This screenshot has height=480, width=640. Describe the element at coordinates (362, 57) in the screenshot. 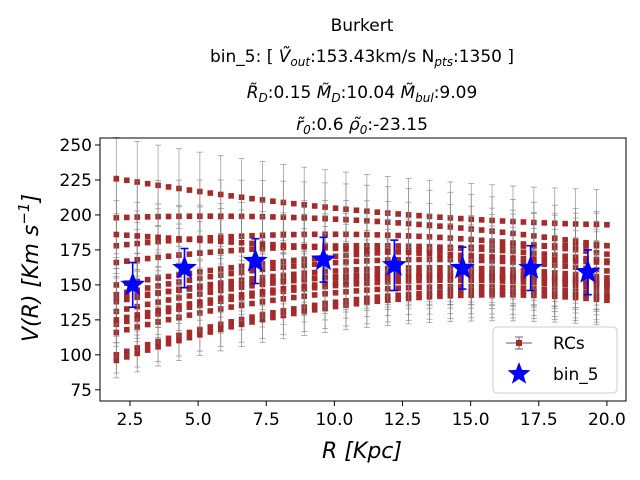

I see `title-line-2: bin_5: [ Ṽout:153.43km/s Npts:1350 ]` at that location.